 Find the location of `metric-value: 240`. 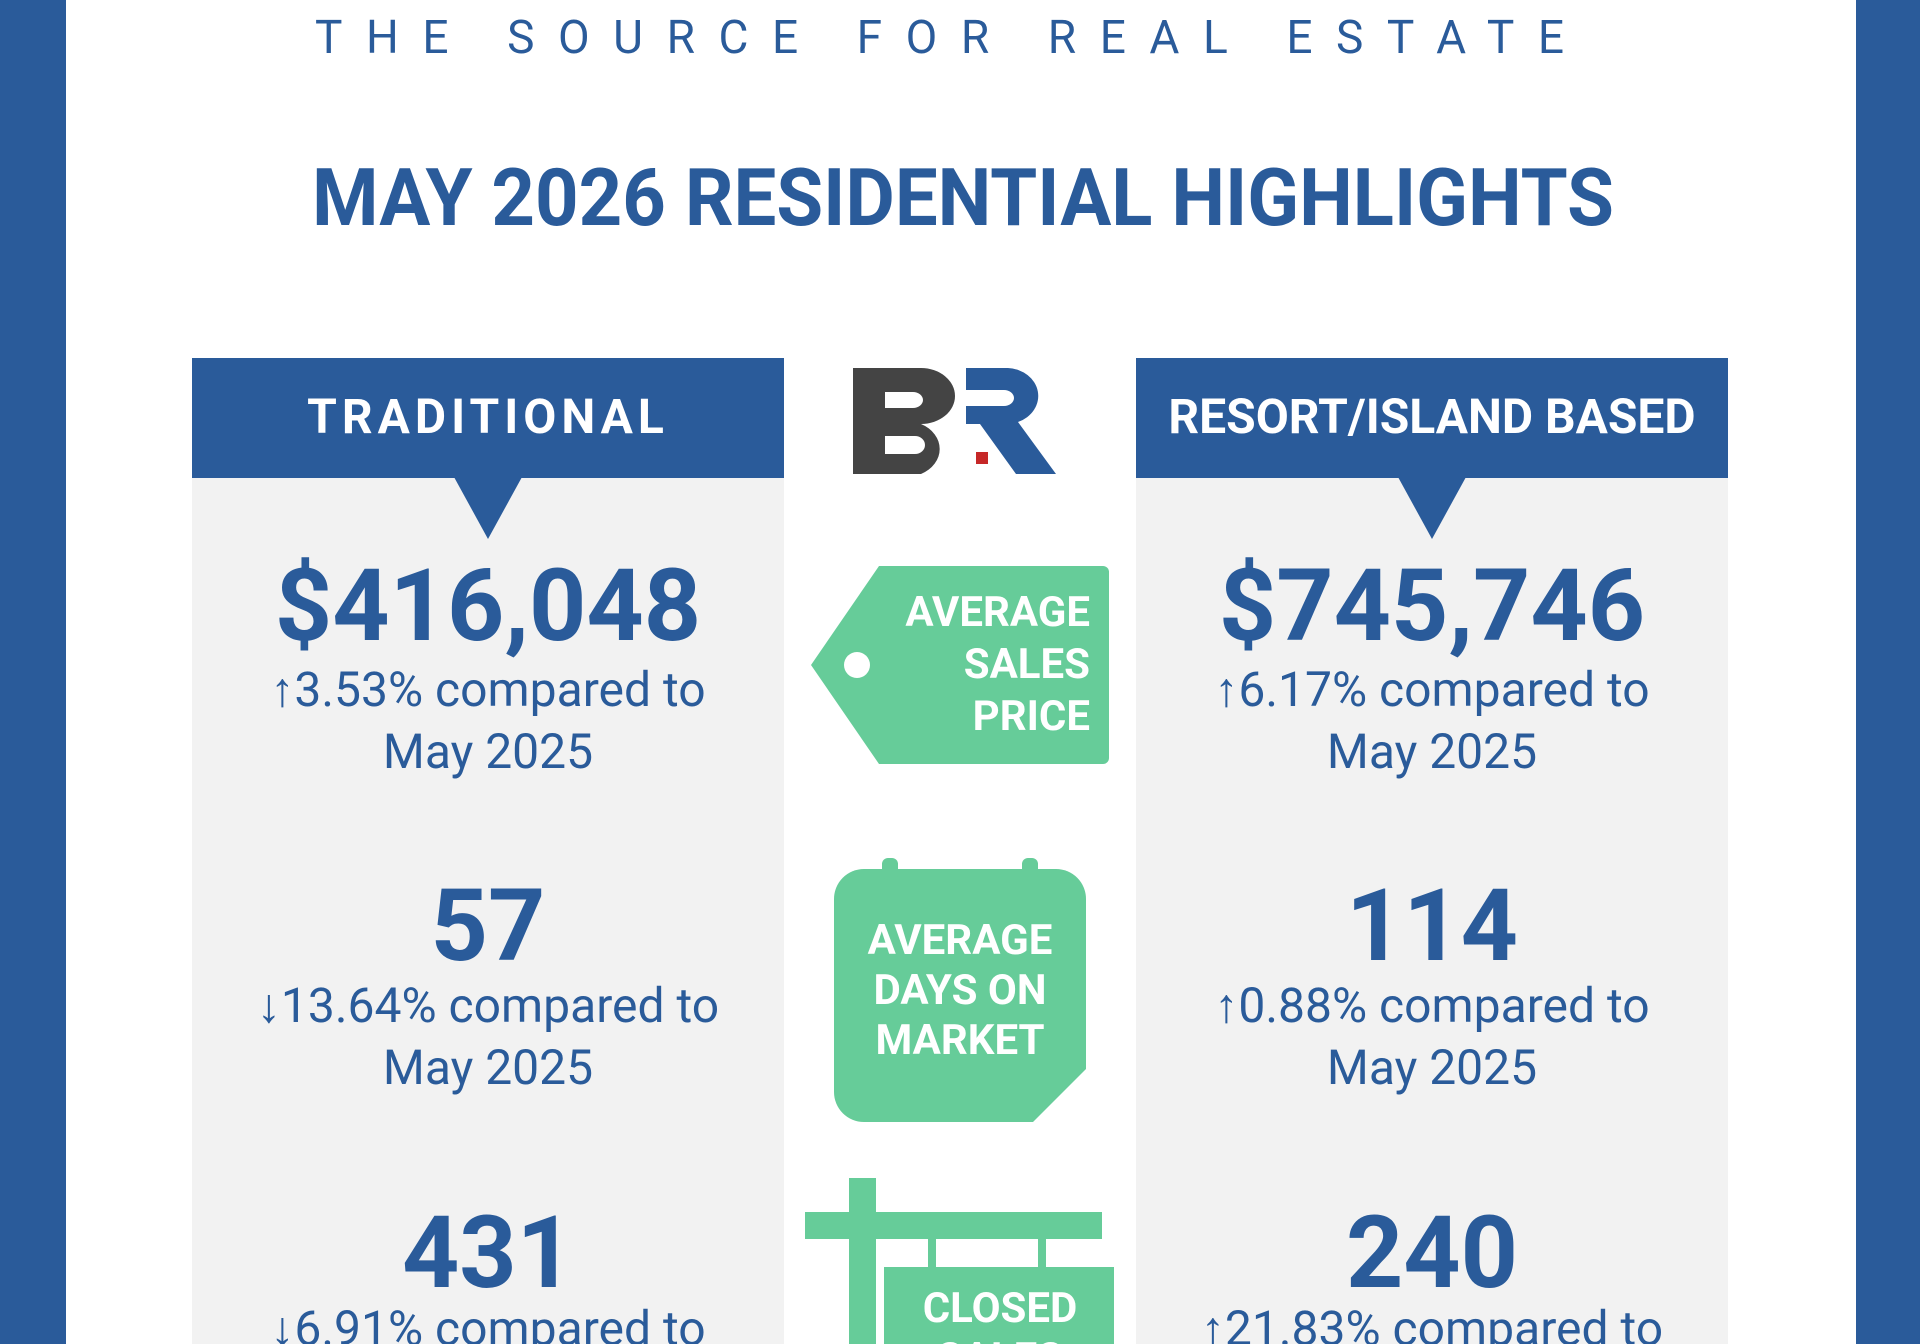

metric-value: 240 is located at coordinates (1432, 1253).